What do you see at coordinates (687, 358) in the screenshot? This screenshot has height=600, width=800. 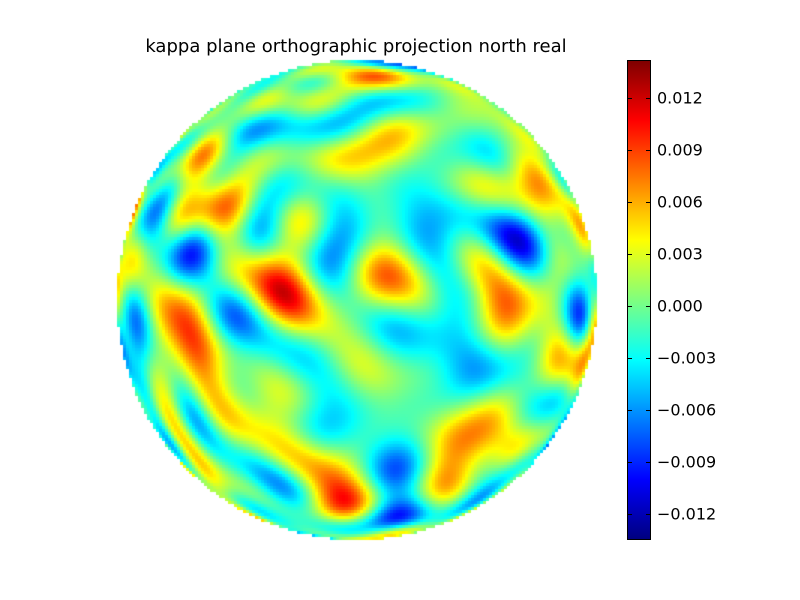 I see `colorbar-tick-label: −0.003` at bounding box center [687, 358].